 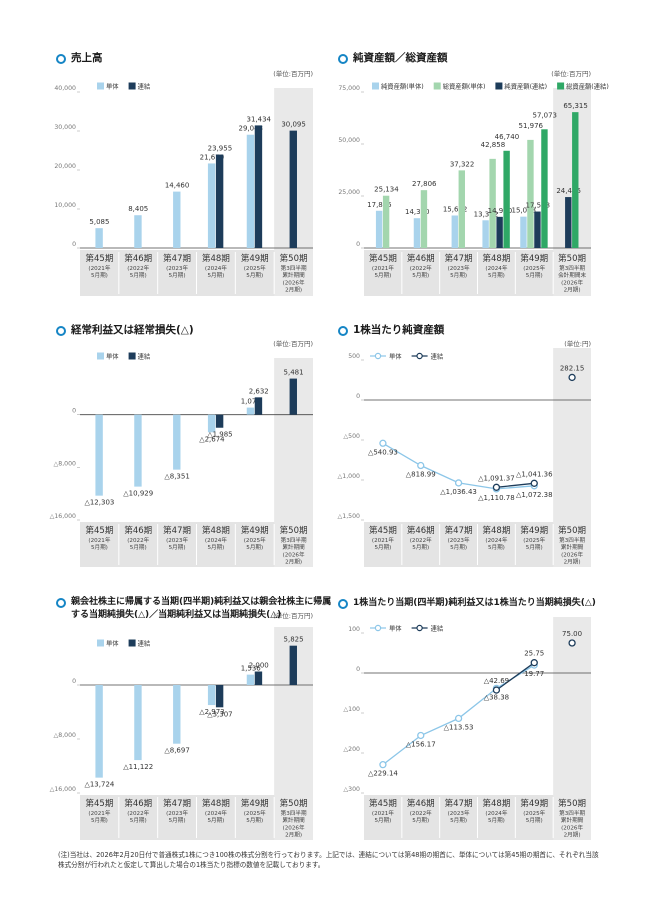 I want to click on value-label: 14,980, so click(x=500, y=211).